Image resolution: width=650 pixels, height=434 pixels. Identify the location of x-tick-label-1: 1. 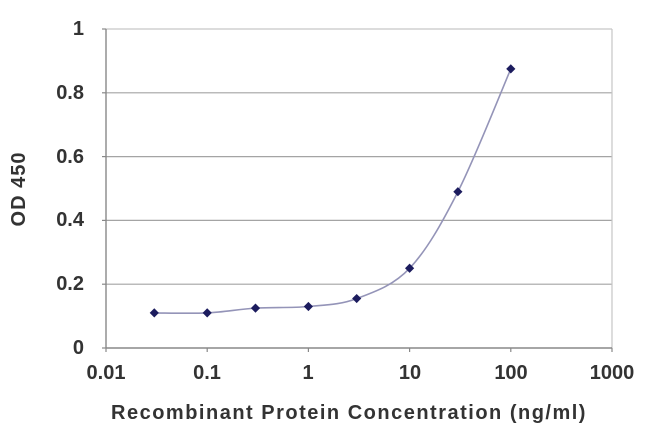
(308, 373).